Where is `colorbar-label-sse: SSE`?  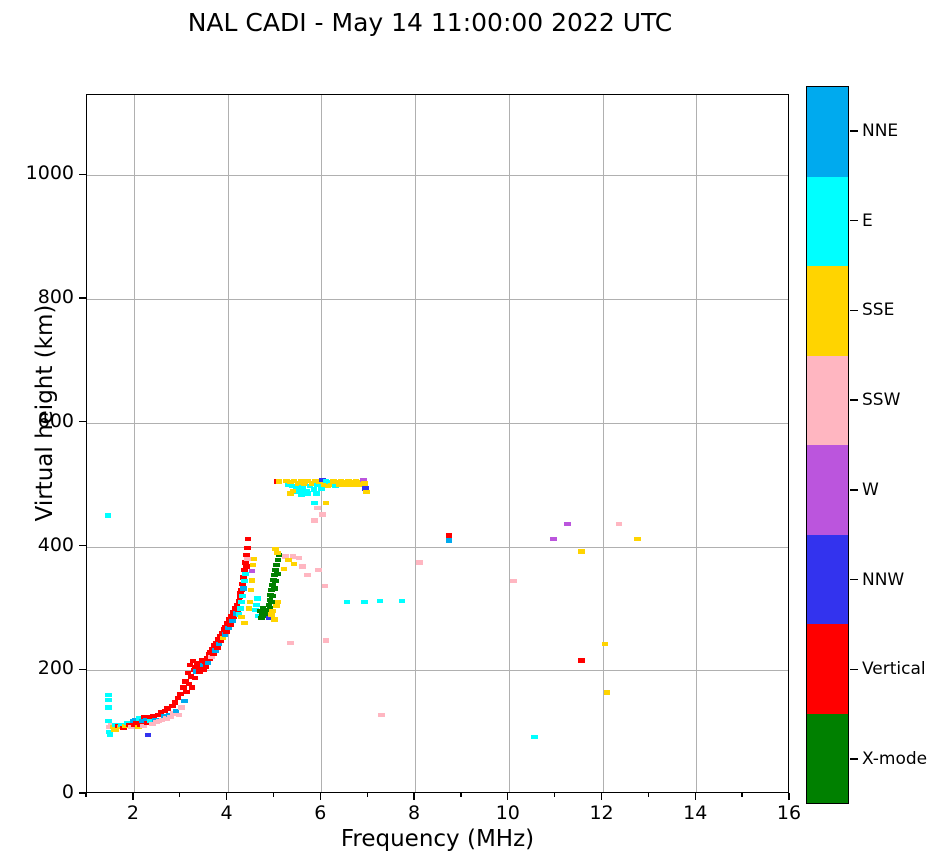
colorbar-label-sse: SSE is located at coordinates (878, 310).